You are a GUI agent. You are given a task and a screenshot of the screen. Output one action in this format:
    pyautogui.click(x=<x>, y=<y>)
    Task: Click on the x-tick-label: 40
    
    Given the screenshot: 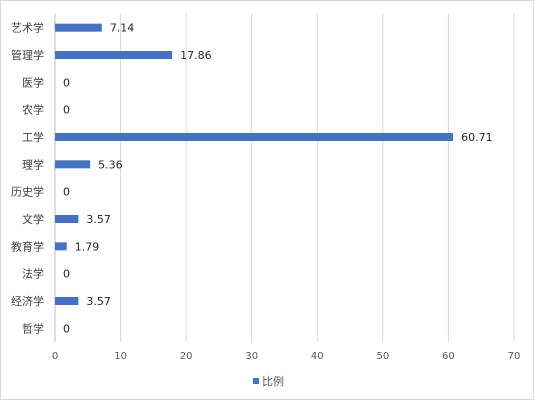 What is the action you would take?
    pyautogui.click(x=317, y=356)
    